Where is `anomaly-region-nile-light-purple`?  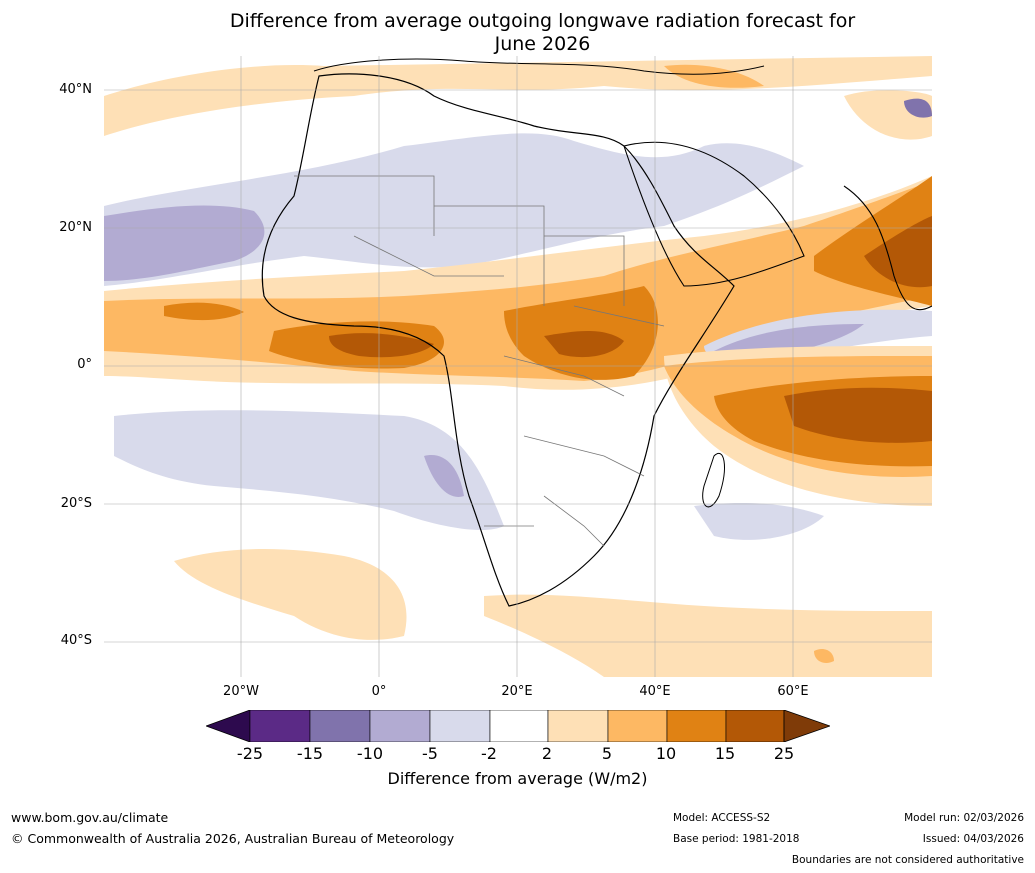
anomaly-region-nile-light-purple is located at coordinates (744, 161).